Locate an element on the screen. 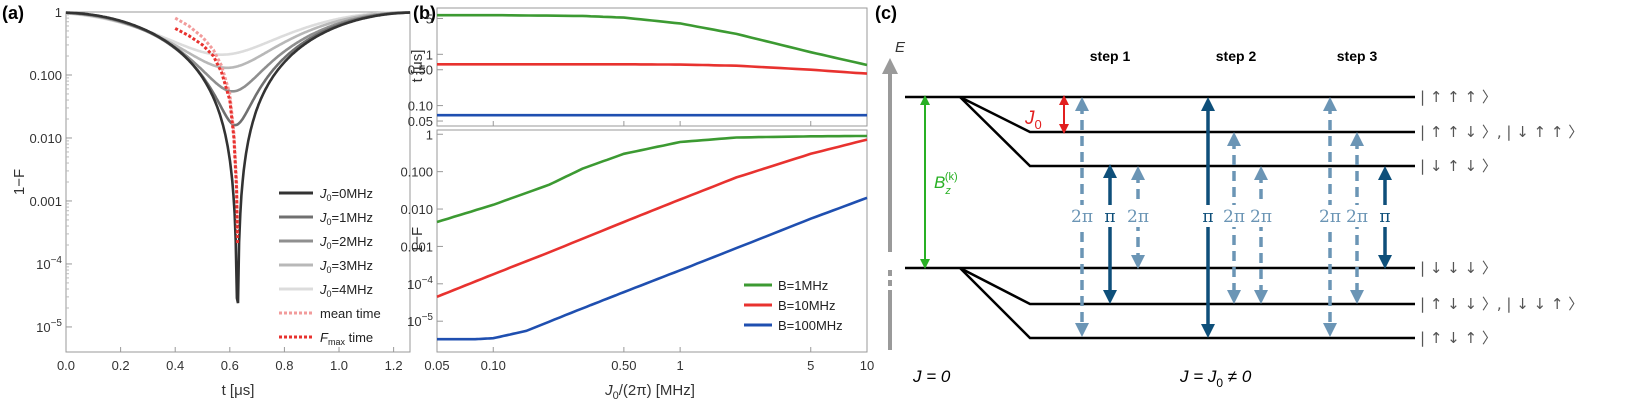  legend-label-a: J0=1MHz is located at coordinates (346, 218).